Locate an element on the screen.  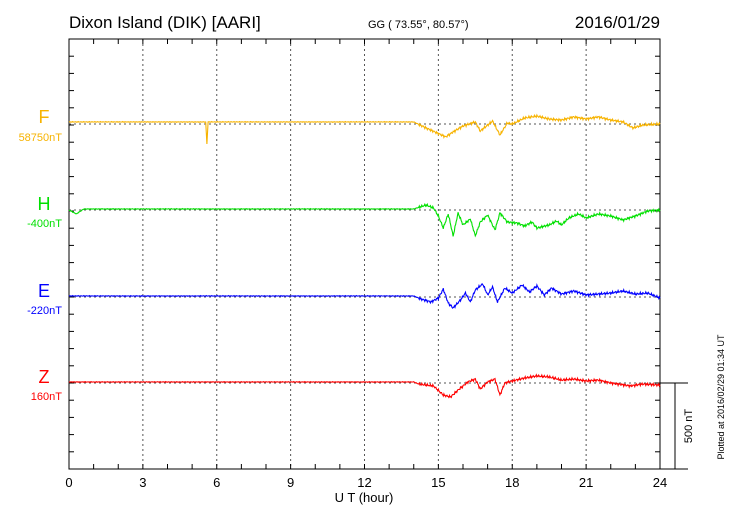
date-label: 2016/01/29 is located at coordinates (617, 22).